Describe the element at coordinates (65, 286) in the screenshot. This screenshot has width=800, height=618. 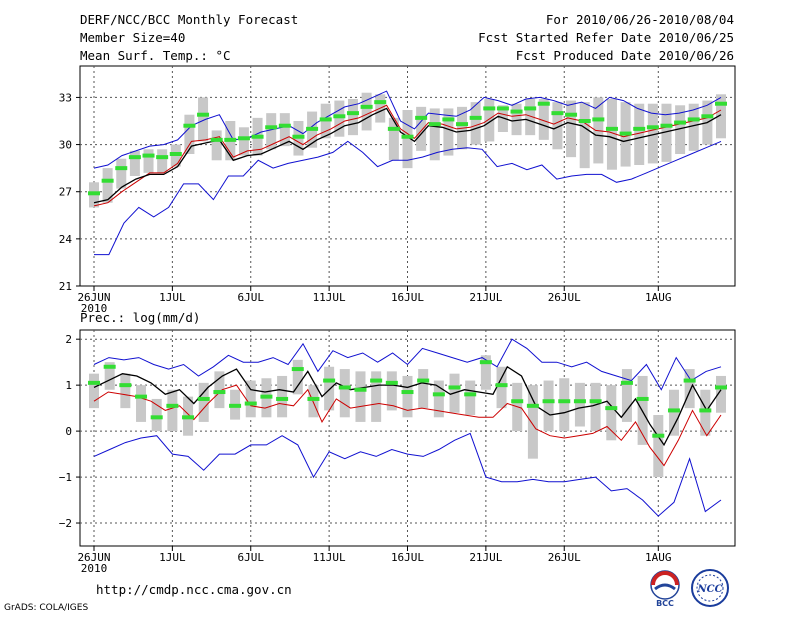
I see `y-tick-label: 21` at that location.